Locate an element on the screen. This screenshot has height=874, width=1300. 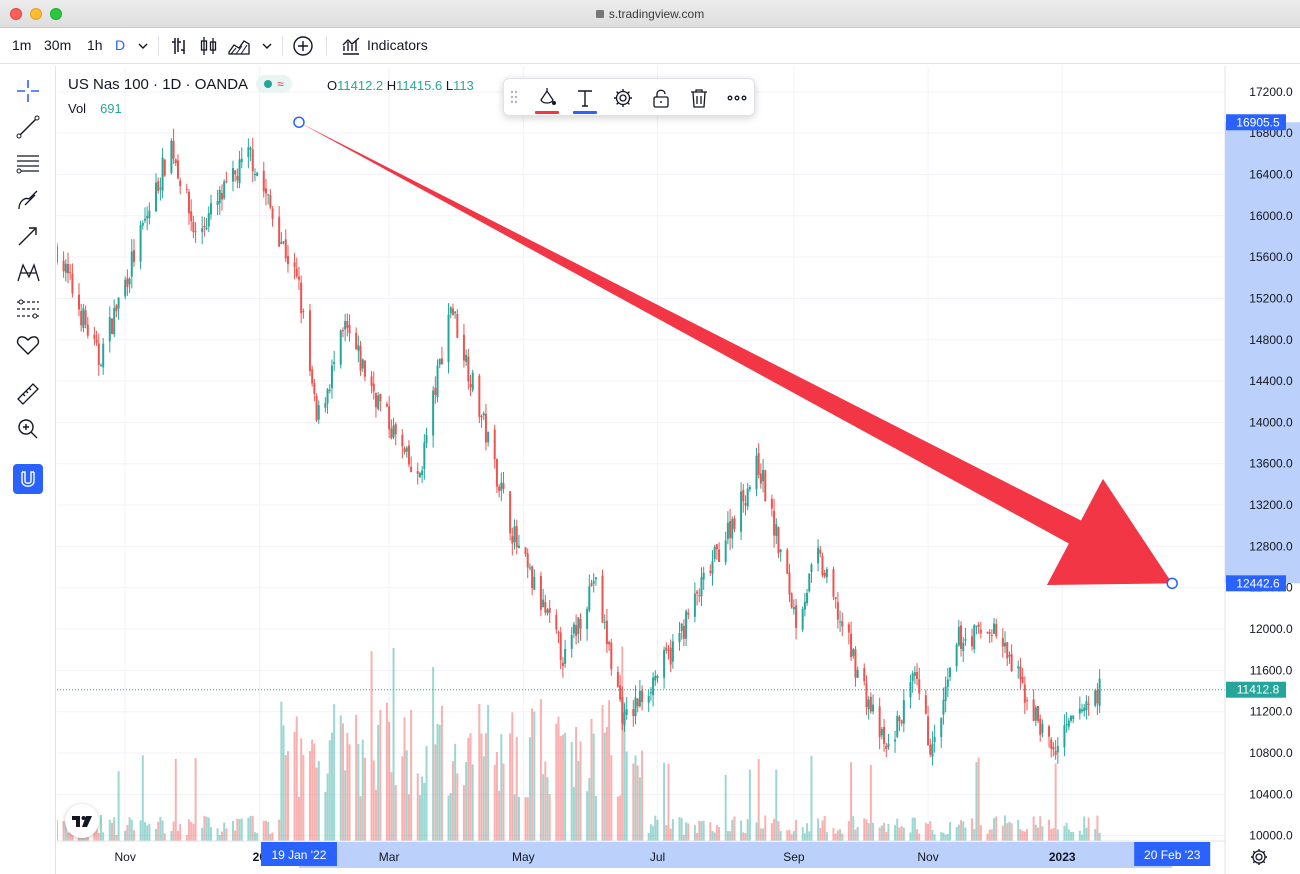
candle-chart-type-icon is located at coordinates (209, 46).